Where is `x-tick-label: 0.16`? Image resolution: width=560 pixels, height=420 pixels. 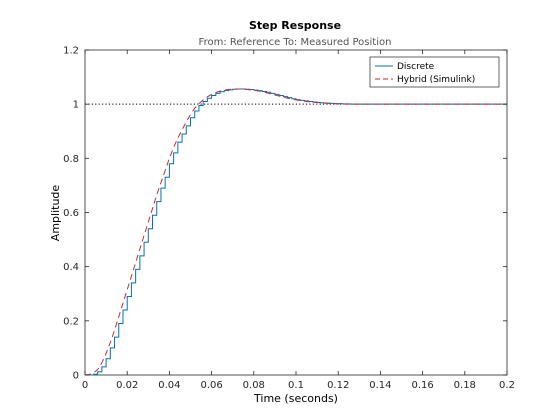
x-tick-label: 0.16 is located at coordinates (422, 385).